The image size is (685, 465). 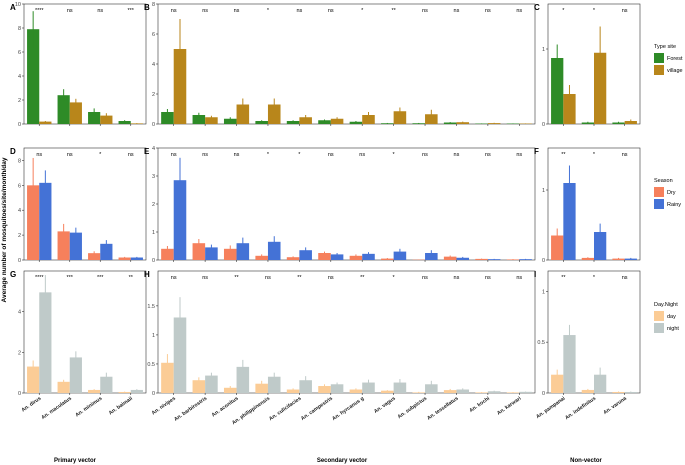 I want to click on legend-title: Day.Night, so click(x=666, y=305).